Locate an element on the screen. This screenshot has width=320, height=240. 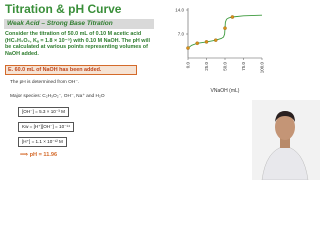
y-tick-label: 7.0 is located at coordinates (181, 34).